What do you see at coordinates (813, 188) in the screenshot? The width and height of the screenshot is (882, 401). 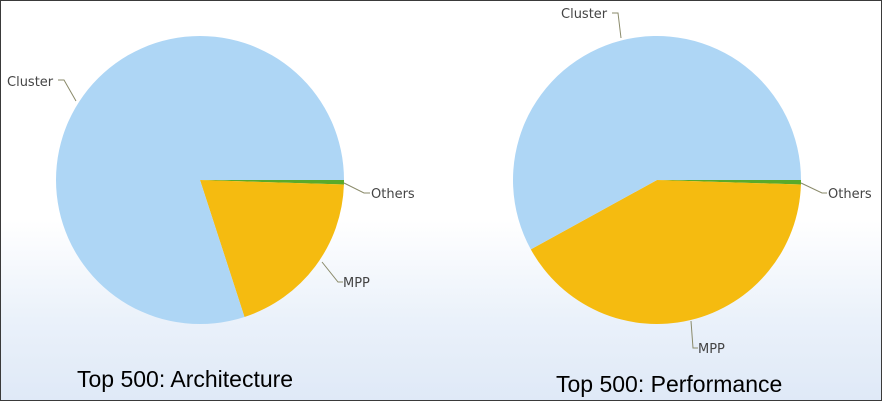 I see `pie2-leader-others` at bounding box center [813, 188].